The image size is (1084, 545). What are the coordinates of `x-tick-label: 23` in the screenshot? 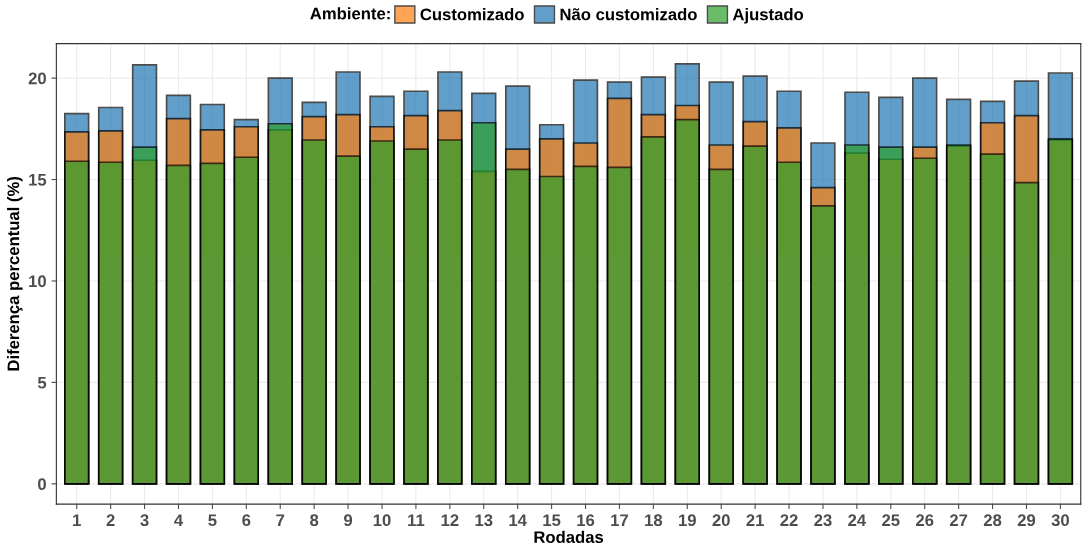 It's located at (823, 520).